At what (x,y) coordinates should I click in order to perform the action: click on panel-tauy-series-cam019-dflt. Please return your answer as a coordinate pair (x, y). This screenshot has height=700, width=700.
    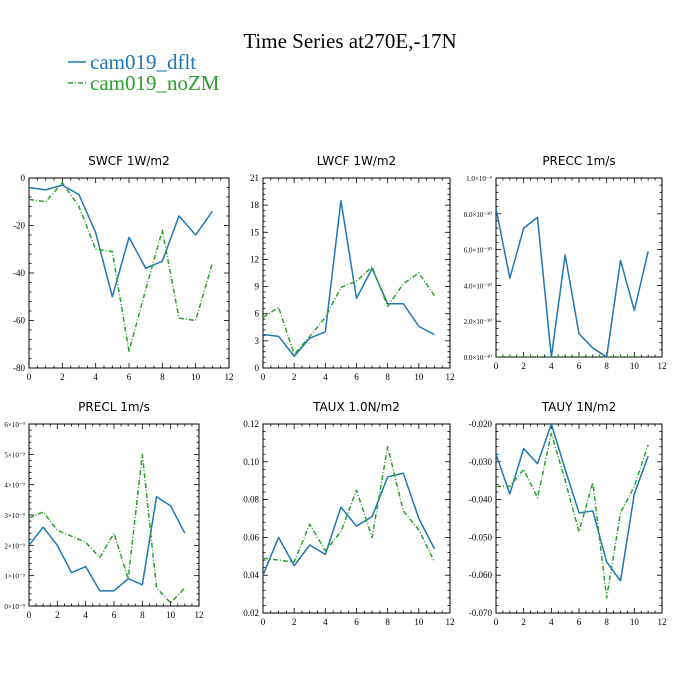
    Looking at the image, I should click on (572, 503).